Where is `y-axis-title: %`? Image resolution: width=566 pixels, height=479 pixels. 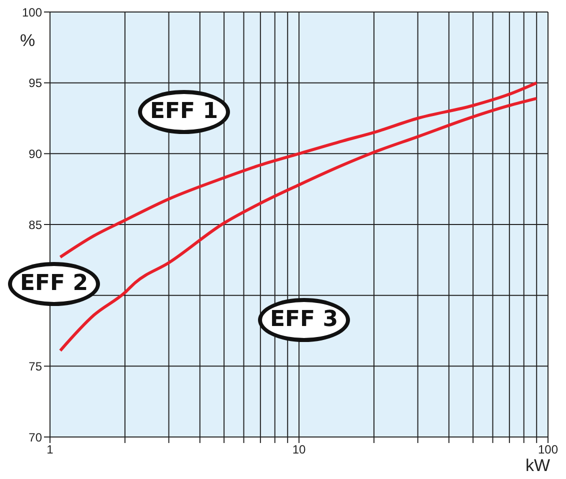 y-axis-title: % is located at coordinates (28, 40).